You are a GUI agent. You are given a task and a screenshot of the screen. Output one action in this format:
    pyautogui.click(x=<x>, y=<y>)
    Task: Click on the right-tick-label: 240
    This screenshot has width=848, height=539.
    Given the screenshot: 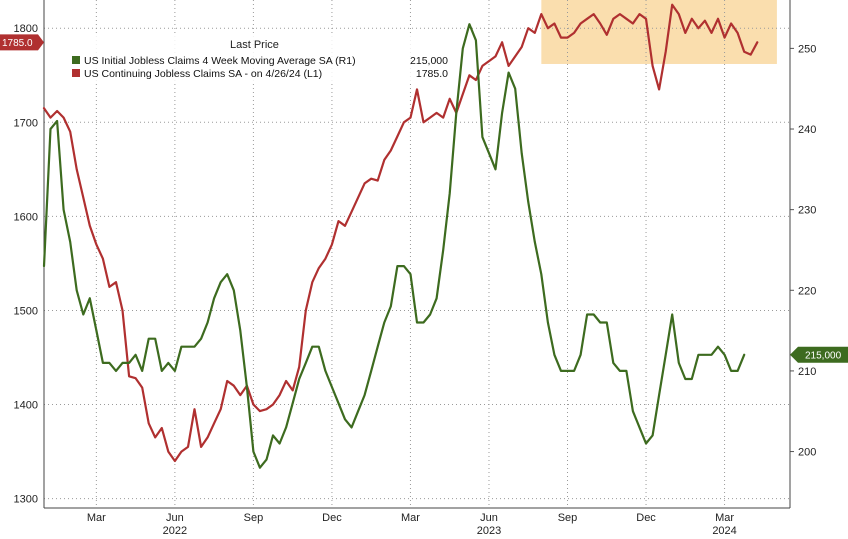 What is the action you would take?
    pyautogui.click(x=807, y=130)
    